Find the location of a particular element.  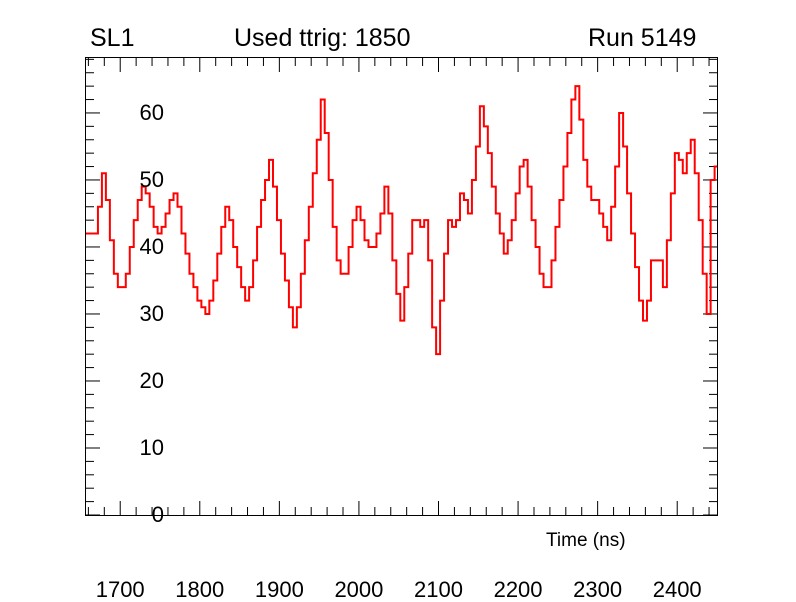

x-tick-label: 2000 is located at coordinates (359, 589).